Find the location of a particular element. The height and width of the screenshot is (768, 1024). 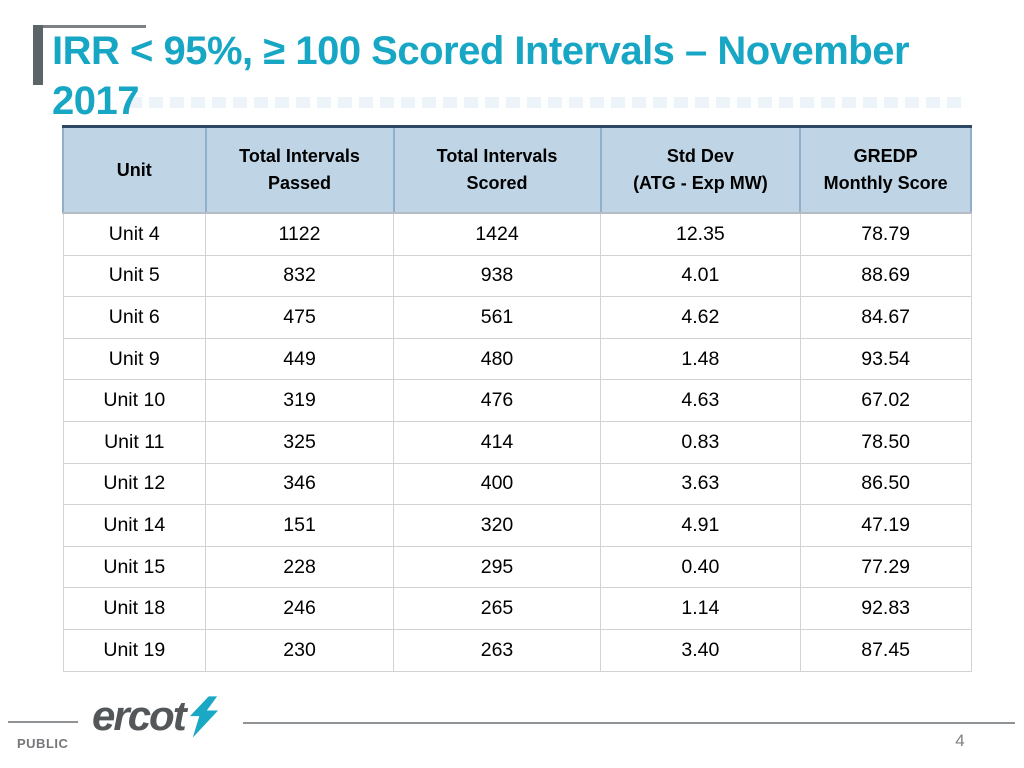

value-cell: 12.35 is located at coordinates (700, 234).